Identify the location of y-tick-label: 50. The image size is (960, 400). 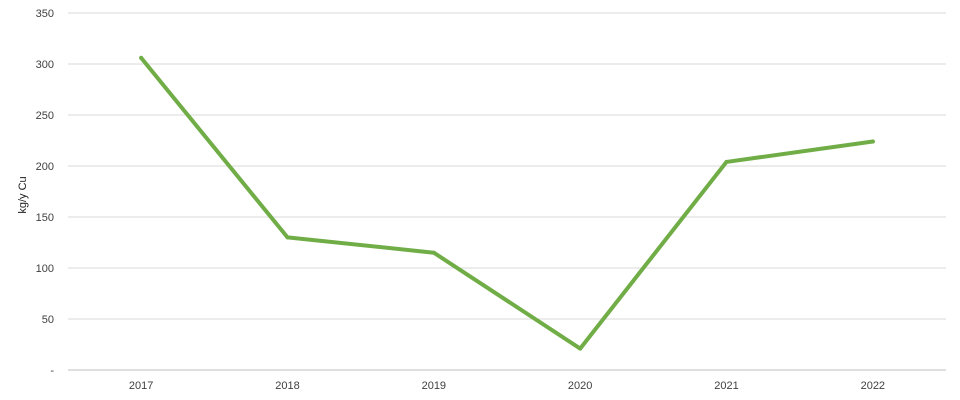
(48, 320).